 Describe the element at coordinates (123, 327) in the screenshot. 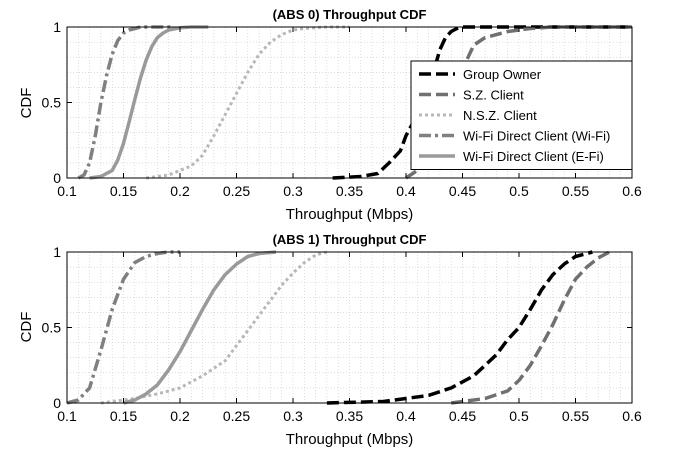

I see `series-line-wi-fi-direct-client-wi-fi` at that location.